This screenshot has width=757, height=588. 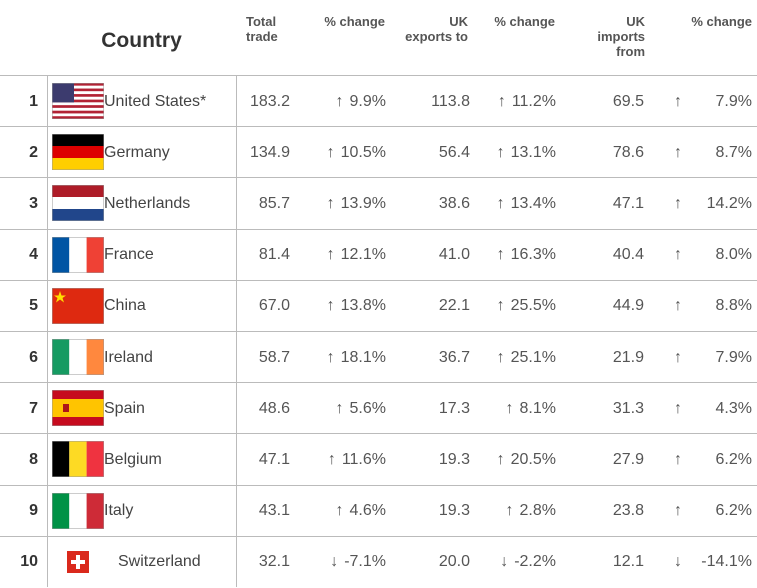 What do you see at coordinates (628, 511) in the screenshot?
I see `uk-imports: 23.8` at bounding box center [628, 511].